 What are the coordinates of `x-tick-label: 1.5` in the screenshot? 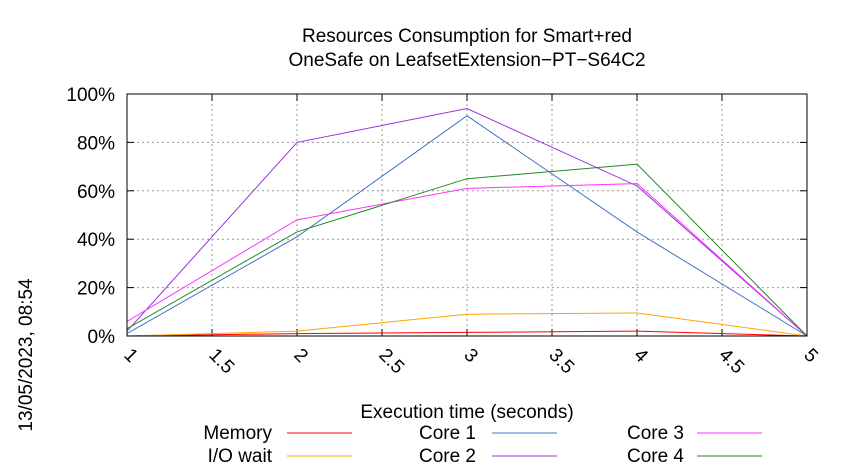 It's located at (221, 362).